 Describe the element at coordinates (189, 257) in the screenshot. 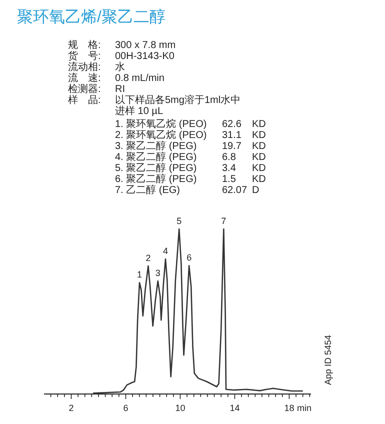

I see `annotation: 6` at that location.